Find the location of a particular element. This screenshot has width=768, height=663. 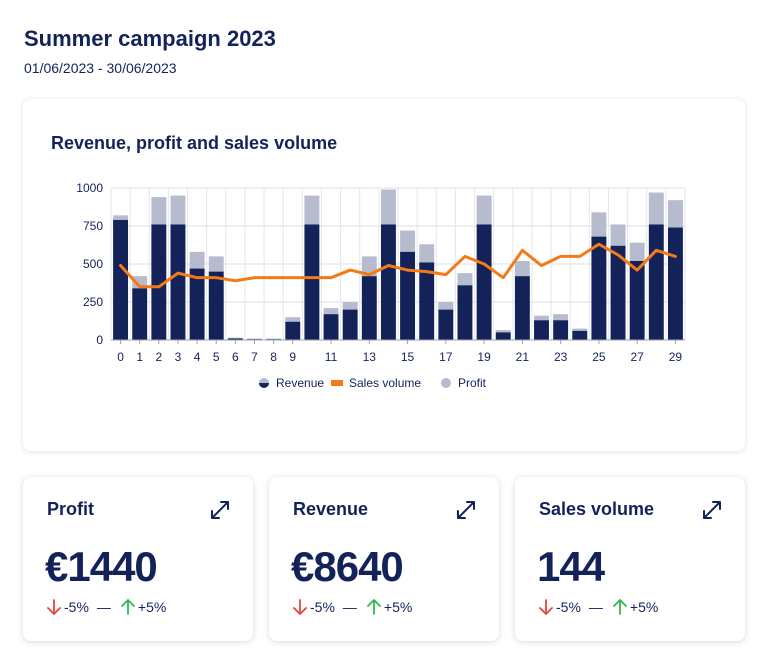

kpi-card-sales-volume: Sales volume 144 -5% — +5% is located at coordinates (630, 559).